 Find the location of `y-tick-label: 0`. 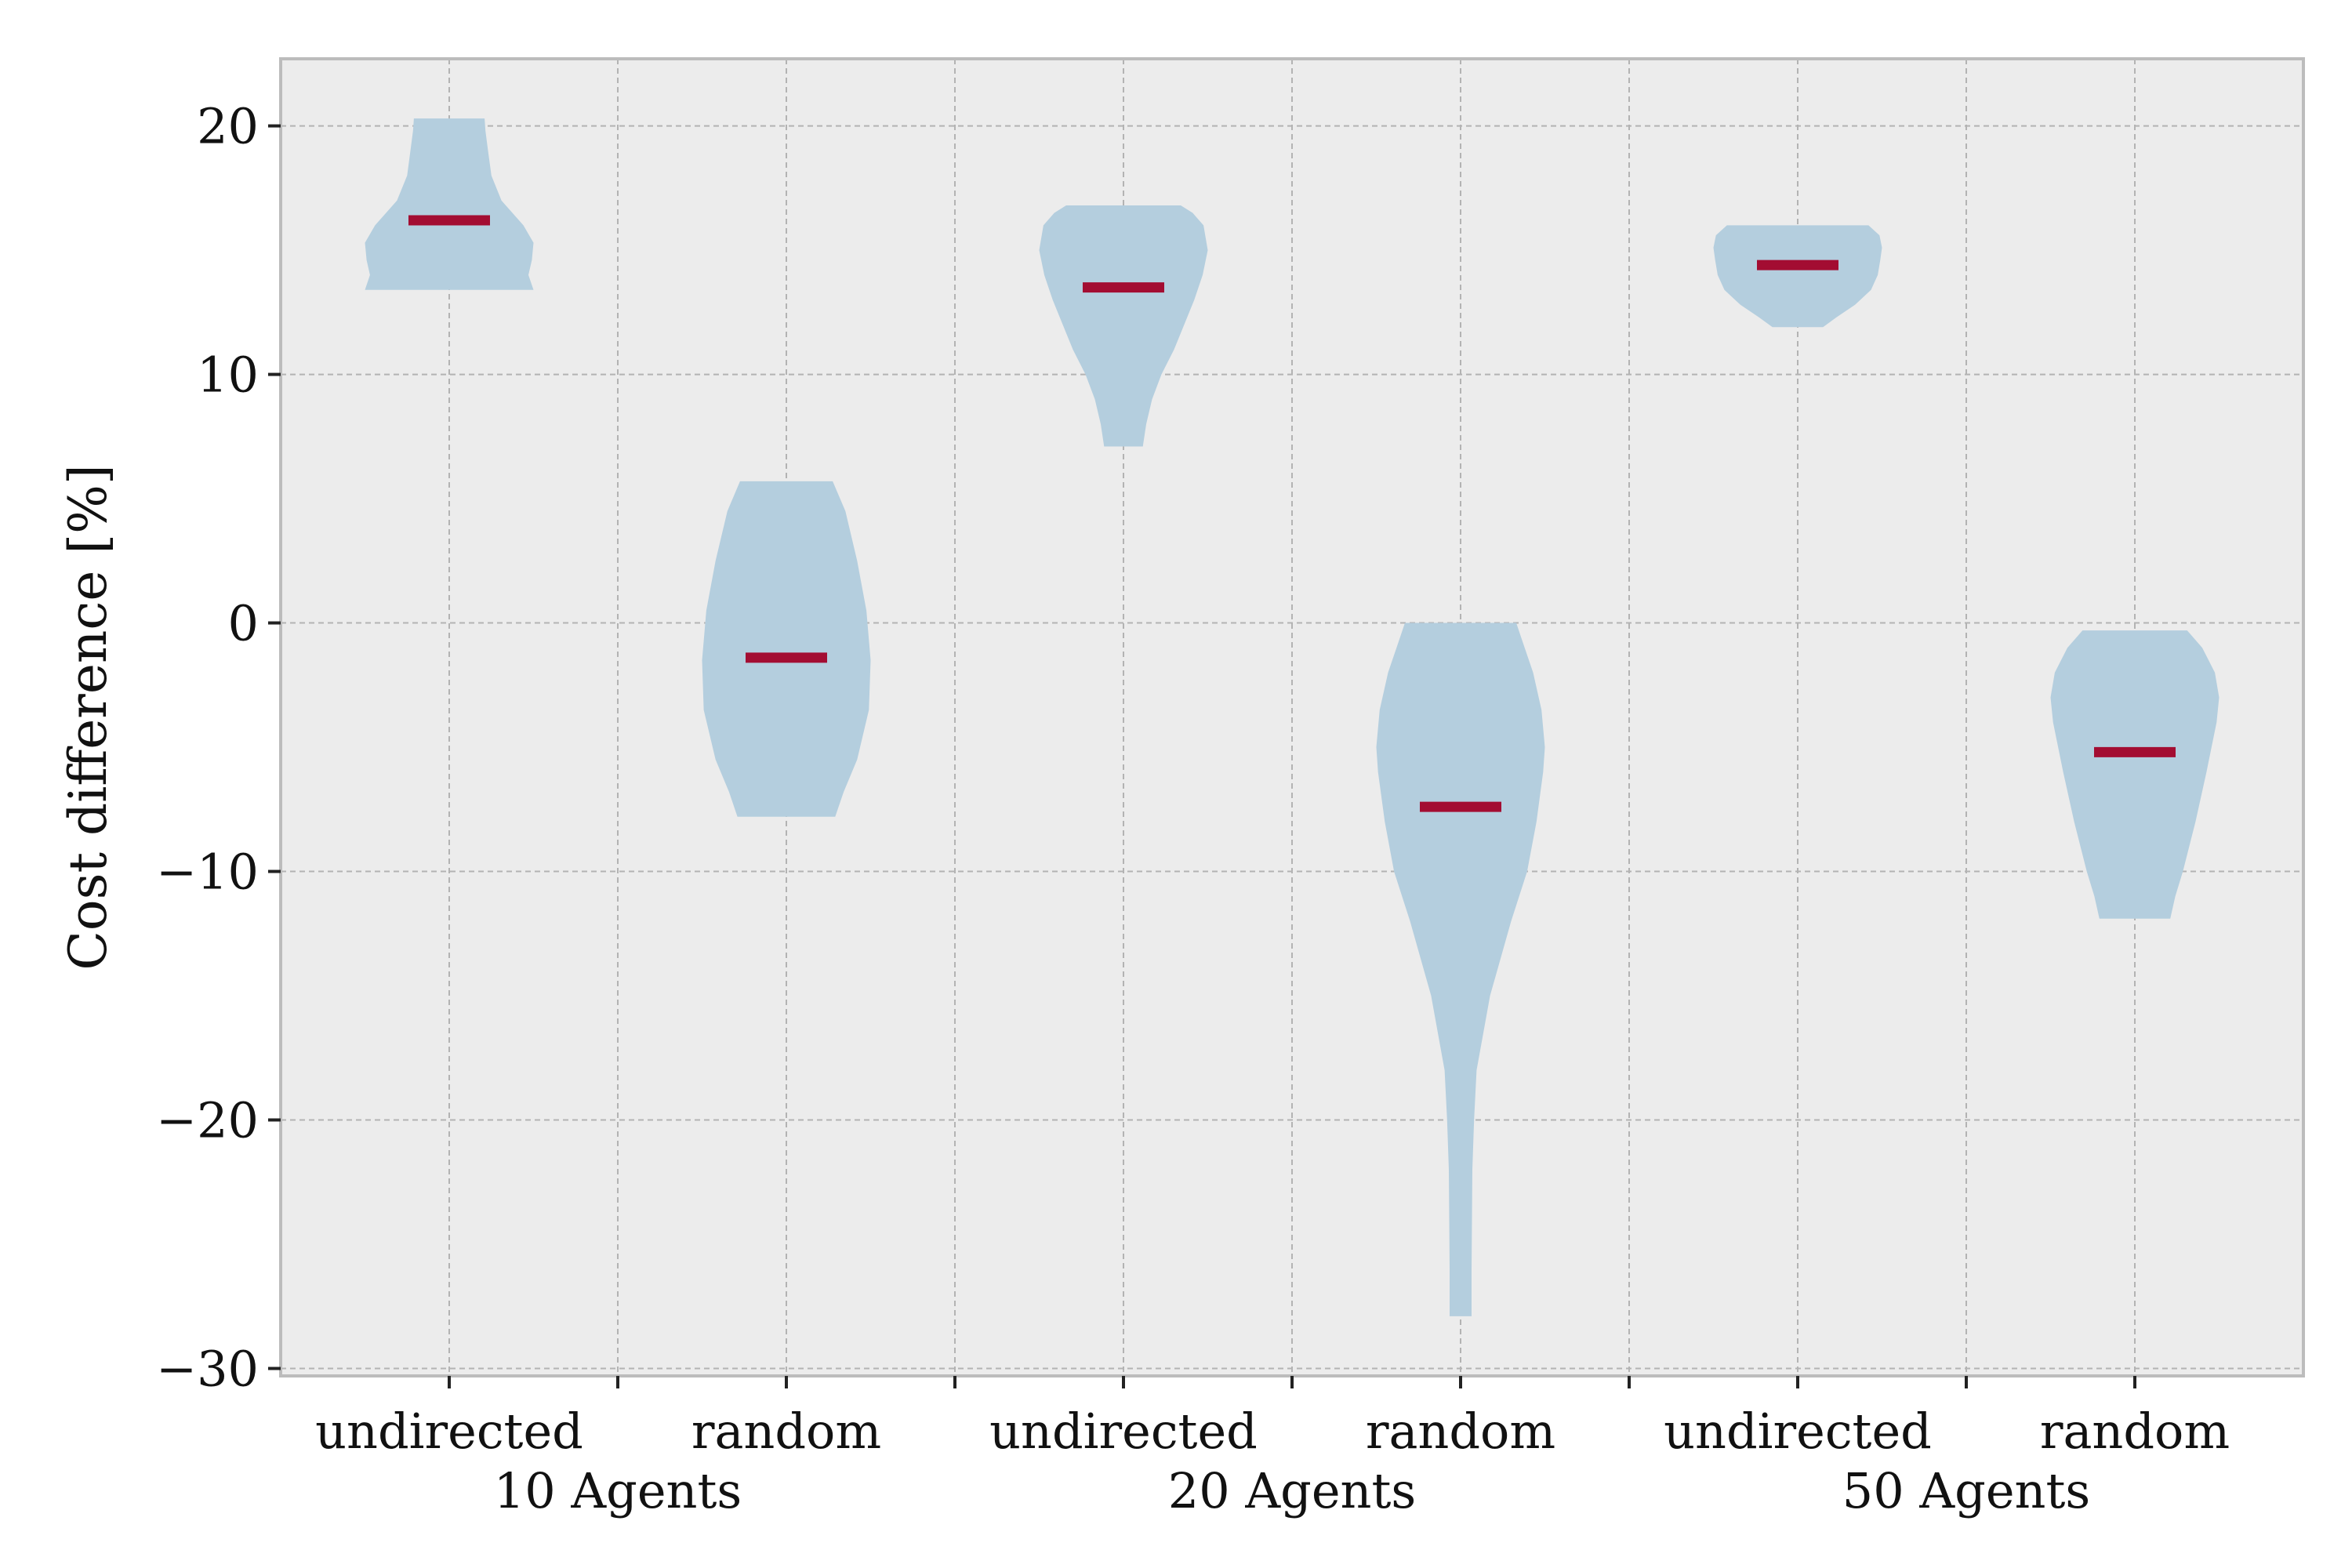

y-tick-label: 0 is located at coordinates (243, 623).